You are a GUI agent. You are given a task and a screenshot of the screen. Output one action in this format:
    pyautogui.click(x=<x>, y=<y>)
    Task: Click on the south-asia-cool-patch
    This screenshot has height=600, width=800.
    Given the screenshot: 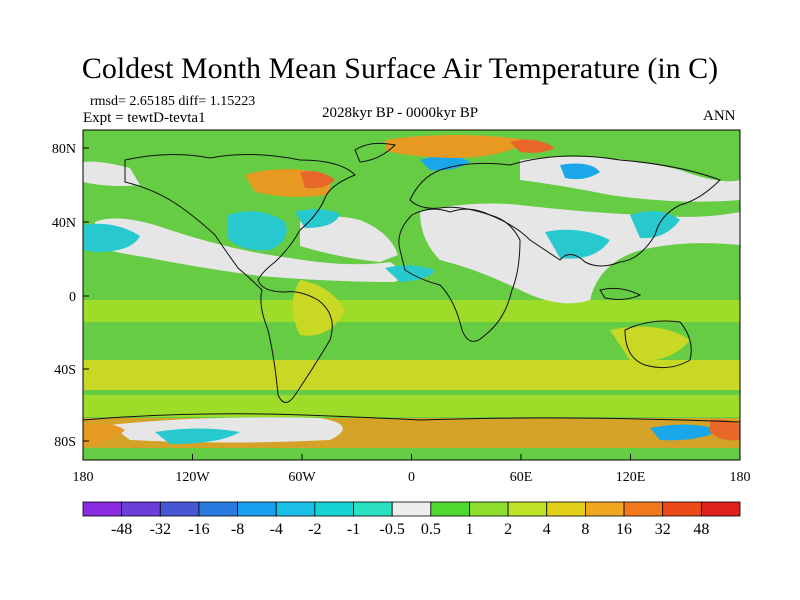 What is the action you would take?
    pyautogui.click(x=577, y=244)
    